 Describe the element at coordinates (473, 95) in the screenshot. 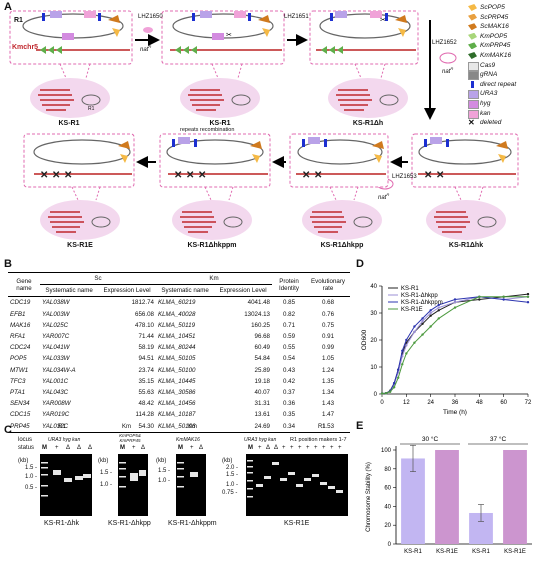

I see `ura3-icon` at that location.